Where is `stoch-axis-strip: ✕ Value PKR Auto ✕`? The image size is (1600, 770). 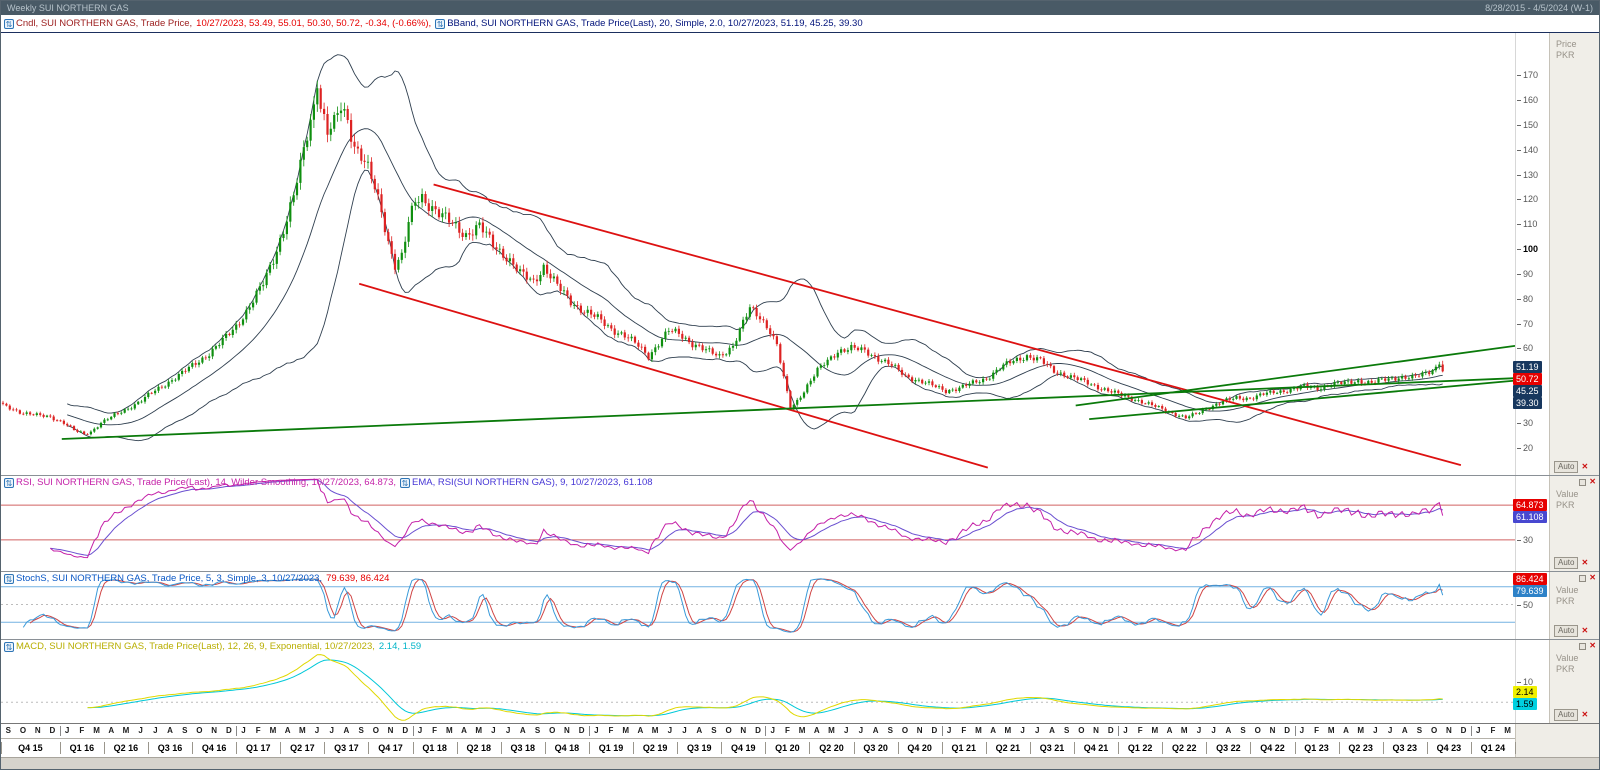 stoch-axis-strip: ✕ Value PKR Auto ✕ is located at coordinates (1574, 605).